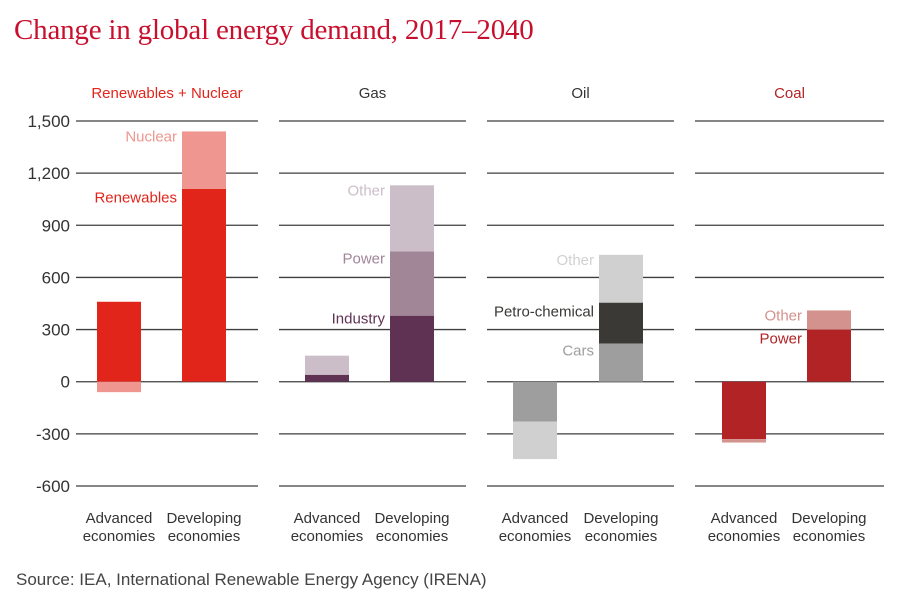  Describe the element at coordinates (56, 225) in the screenshot. I see `y-tick-label: 900` at that location.